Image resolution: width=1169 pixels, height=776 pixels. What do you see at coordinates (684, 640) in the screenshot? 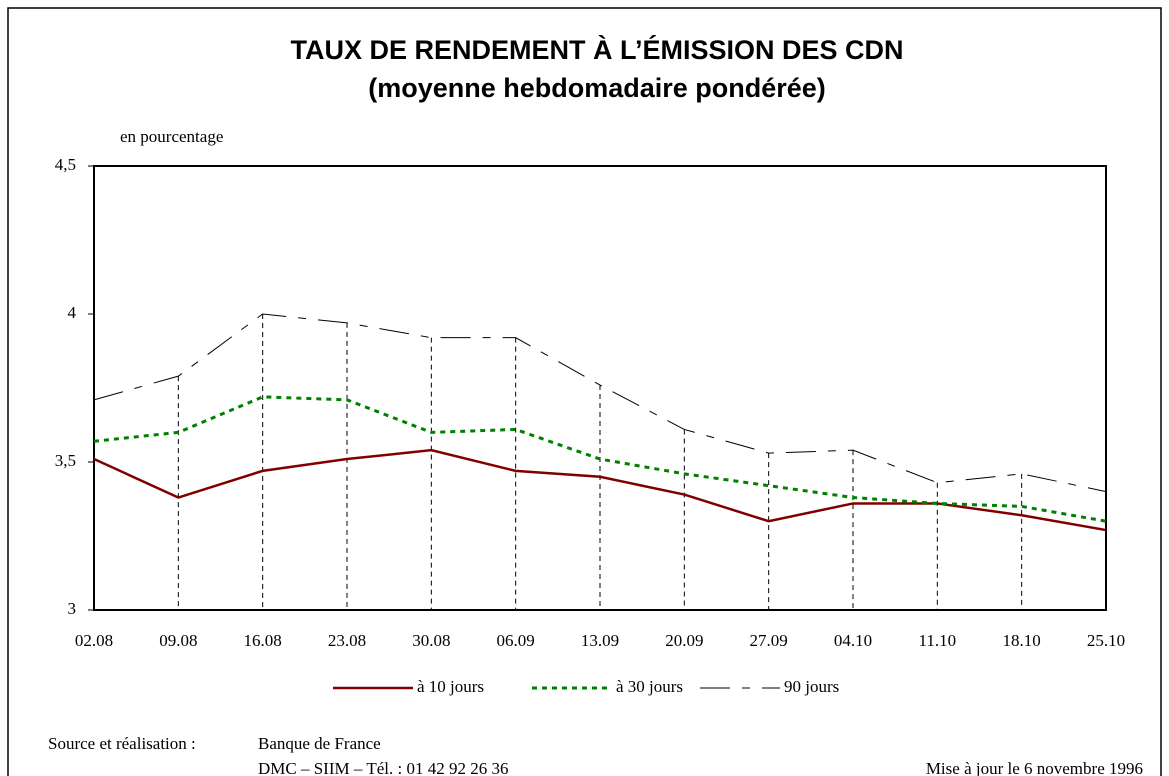
I see `x-tick-label: 20.09` at bounding box center [684, 640].